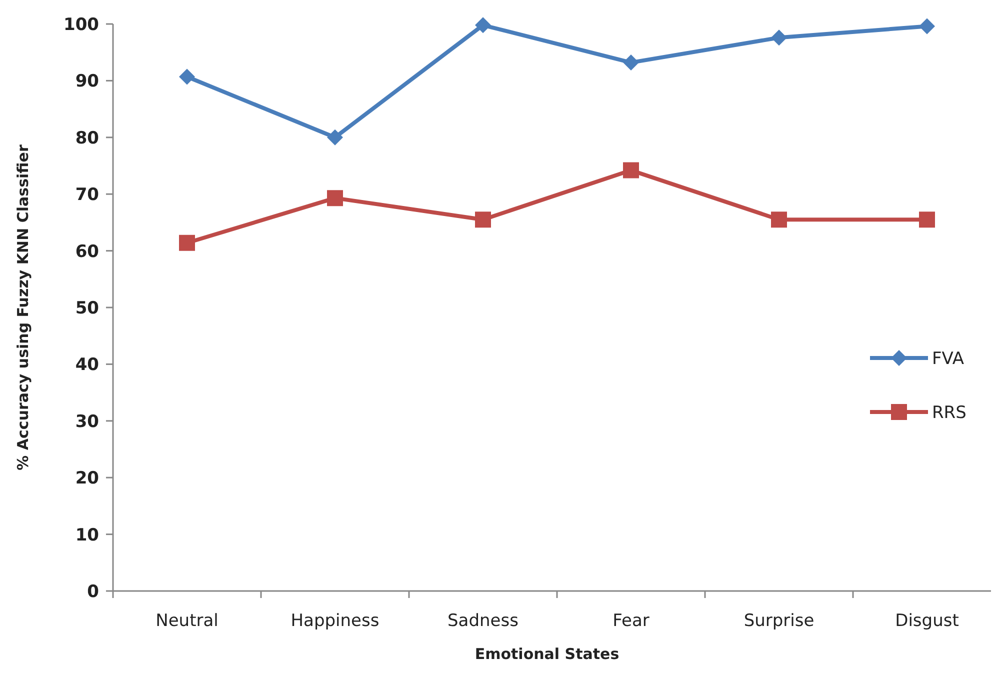 Image resolution: width=999 pixels, height=679 pixels. Describe the element at coordinates (87, 195) in the screenshot. I see `y-tick-label: 70` at that location.